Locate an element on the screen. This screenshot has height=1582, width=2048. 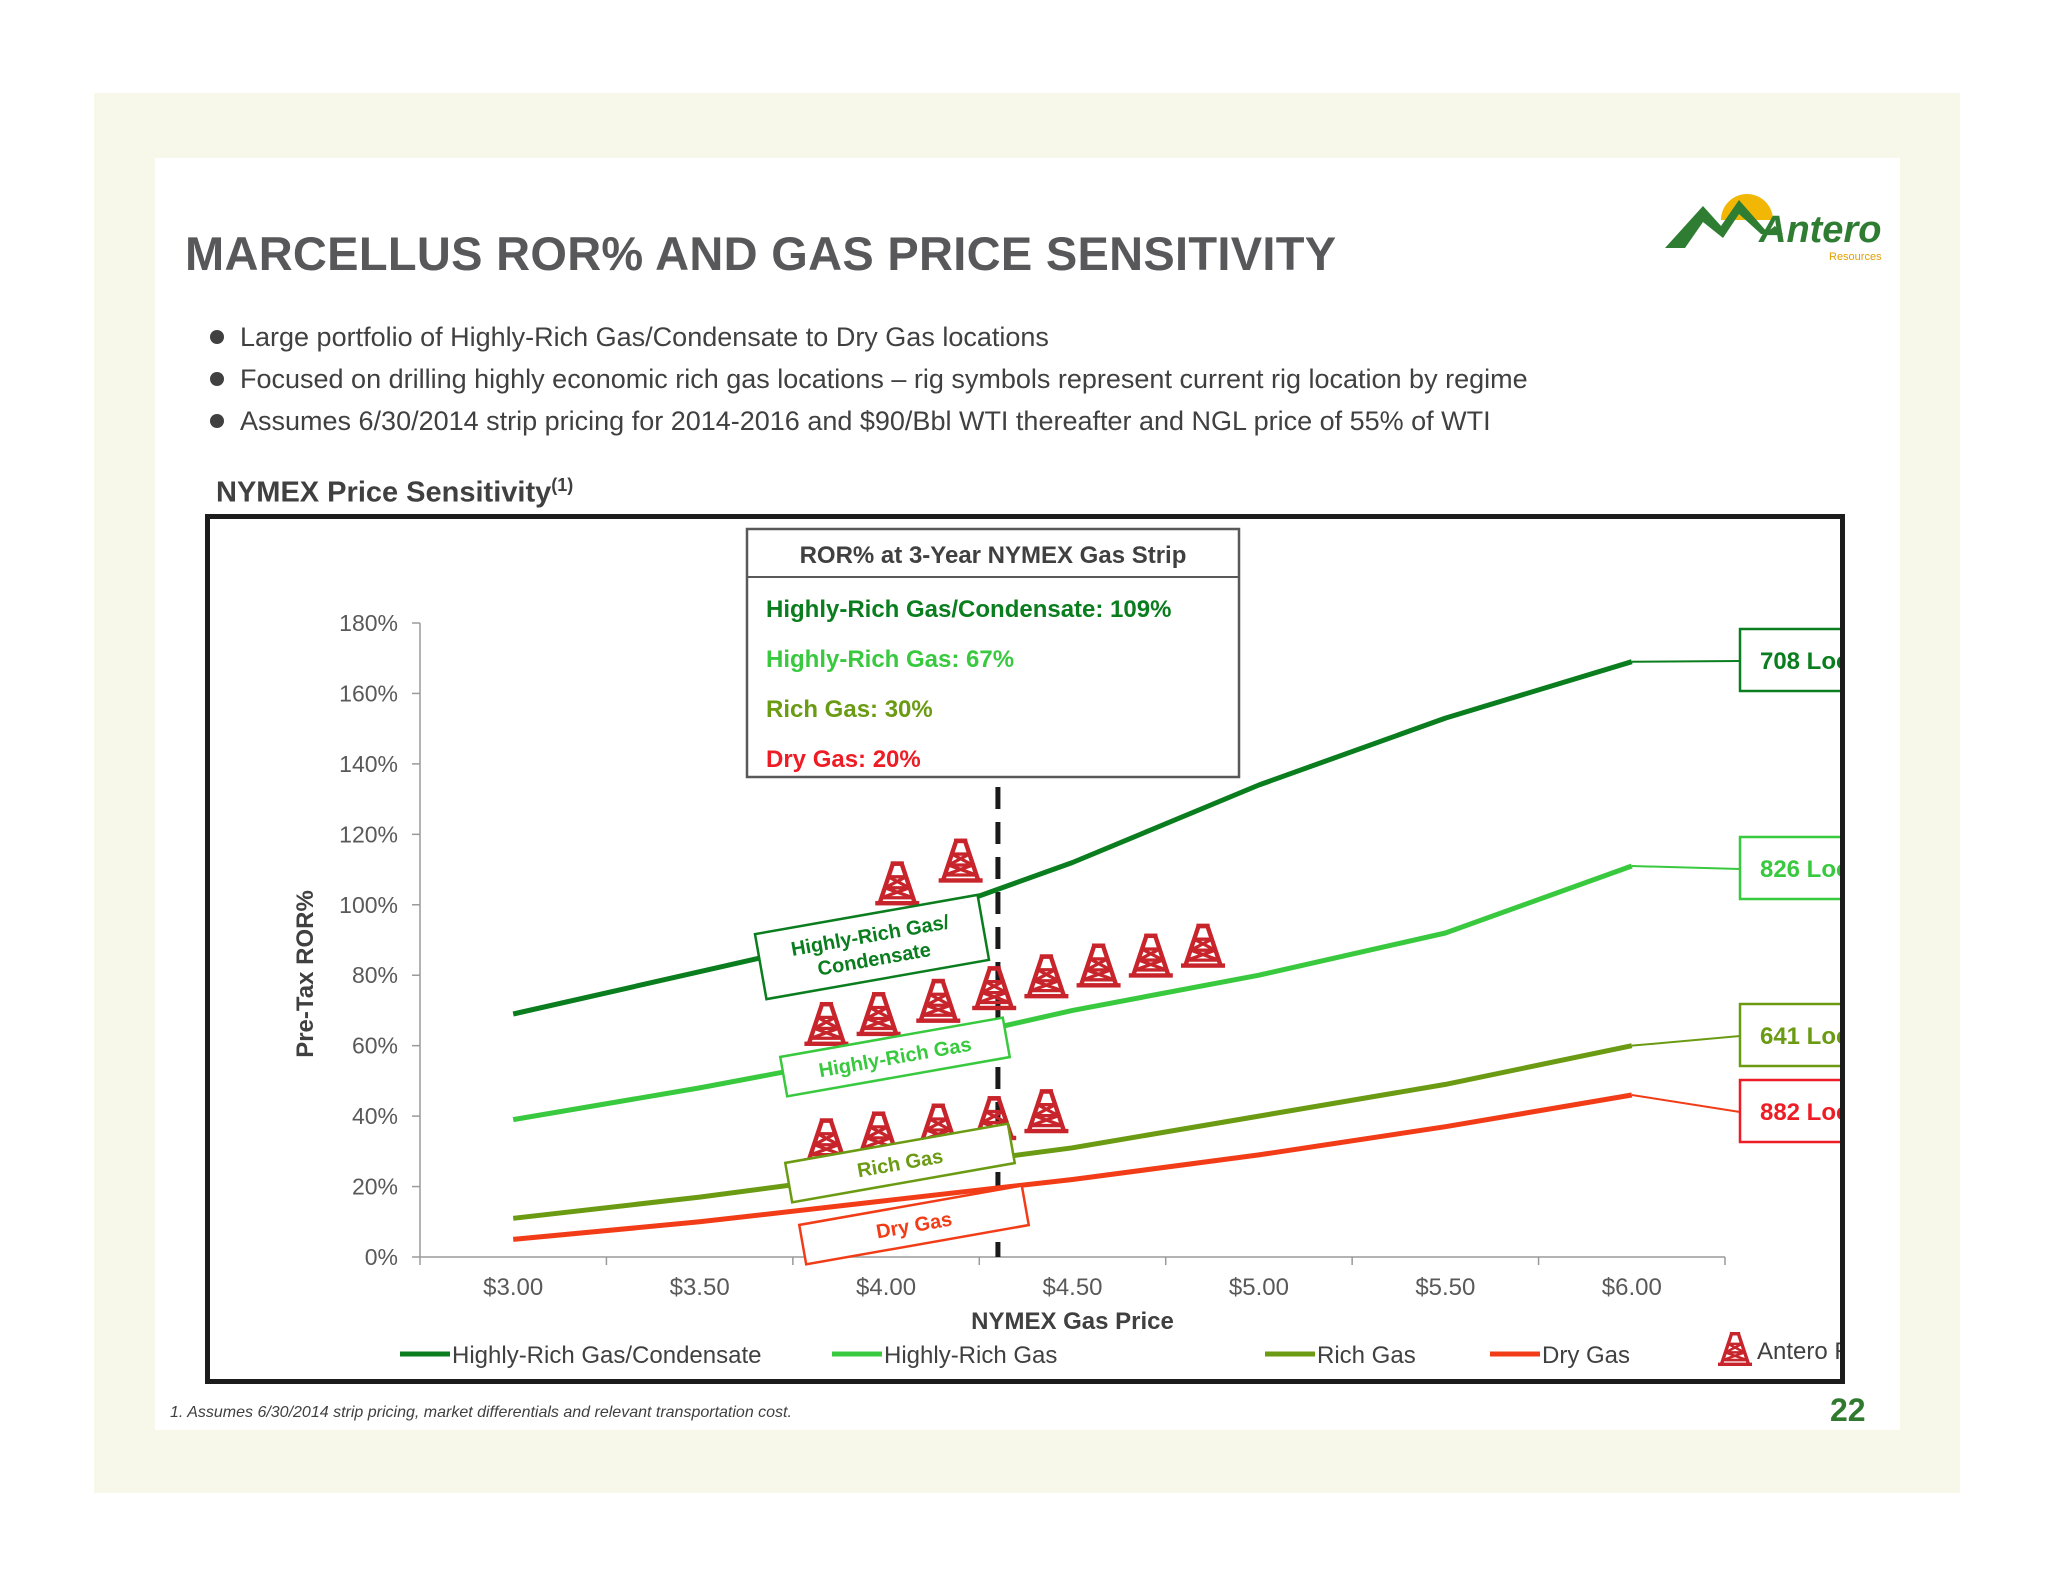
locations-callout-text: 708 Locations is located at coordinates (1800, 661).